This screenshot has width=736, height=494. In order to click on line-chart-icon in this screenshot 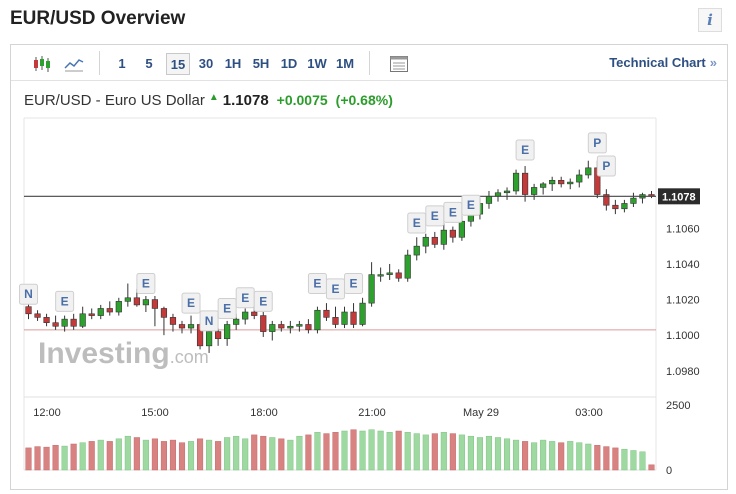, I will do `click(74, 64)`.